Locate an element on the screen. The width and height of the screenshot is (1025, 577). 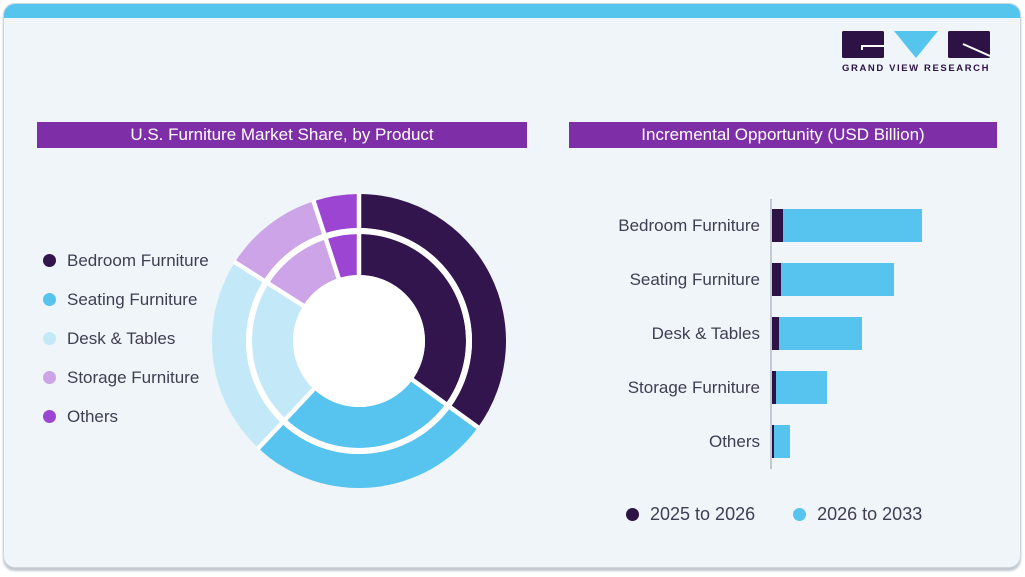
donut-legend-label: Seating Furniture is located at coordinates (132, 299).